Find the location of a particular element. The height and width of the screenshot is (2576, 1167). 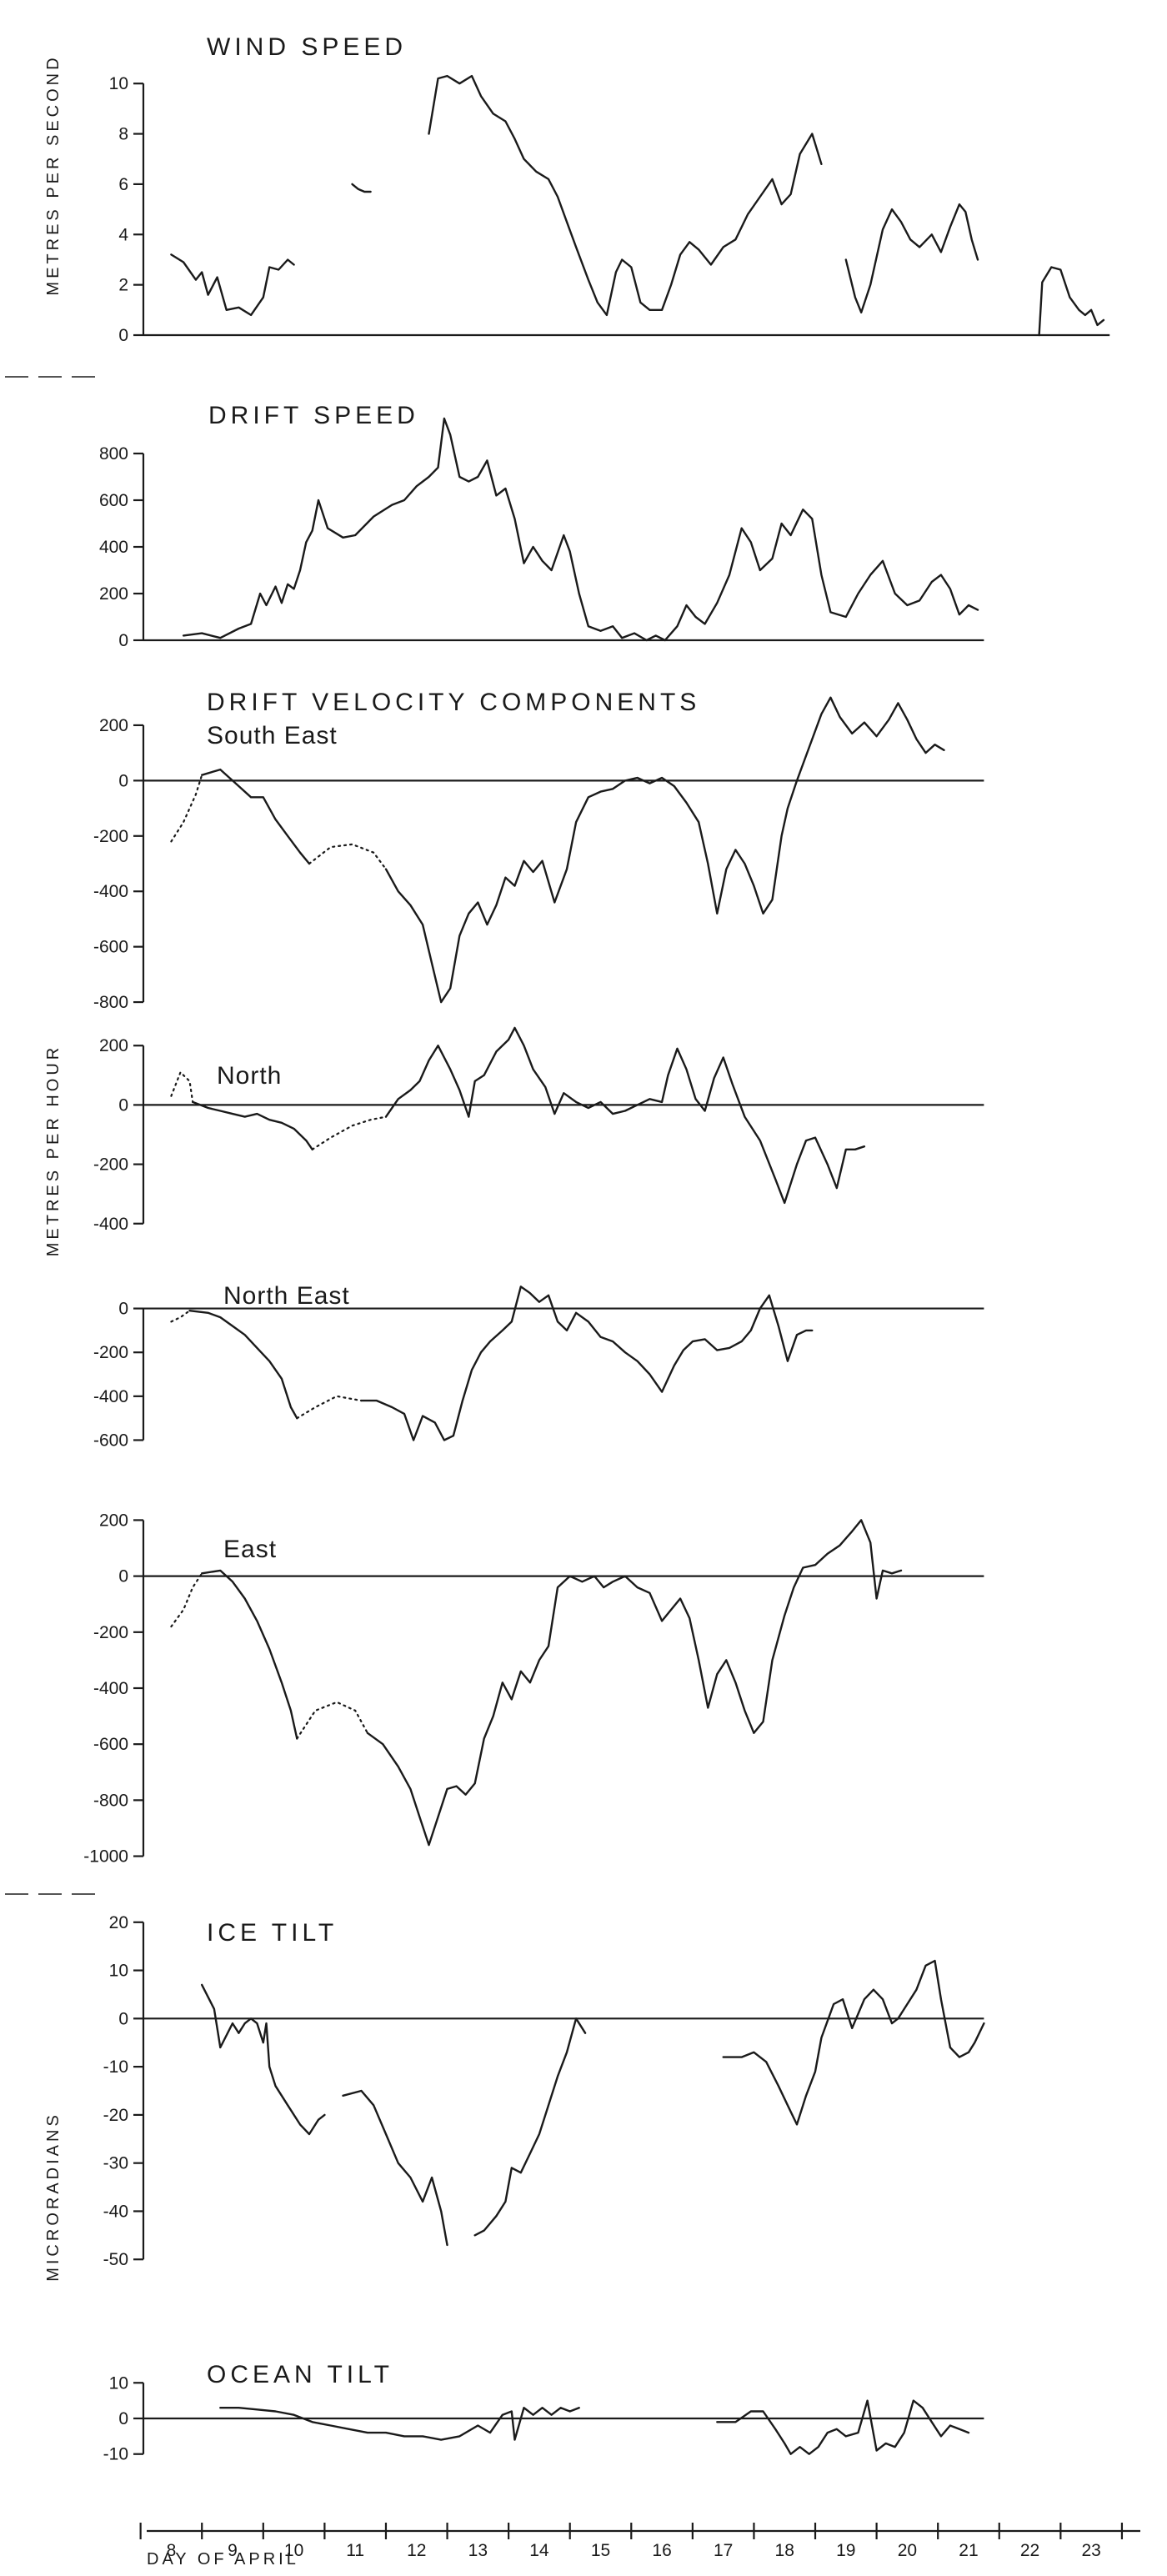

x-tick-label: 20 is located at coordinates (907, 2550).